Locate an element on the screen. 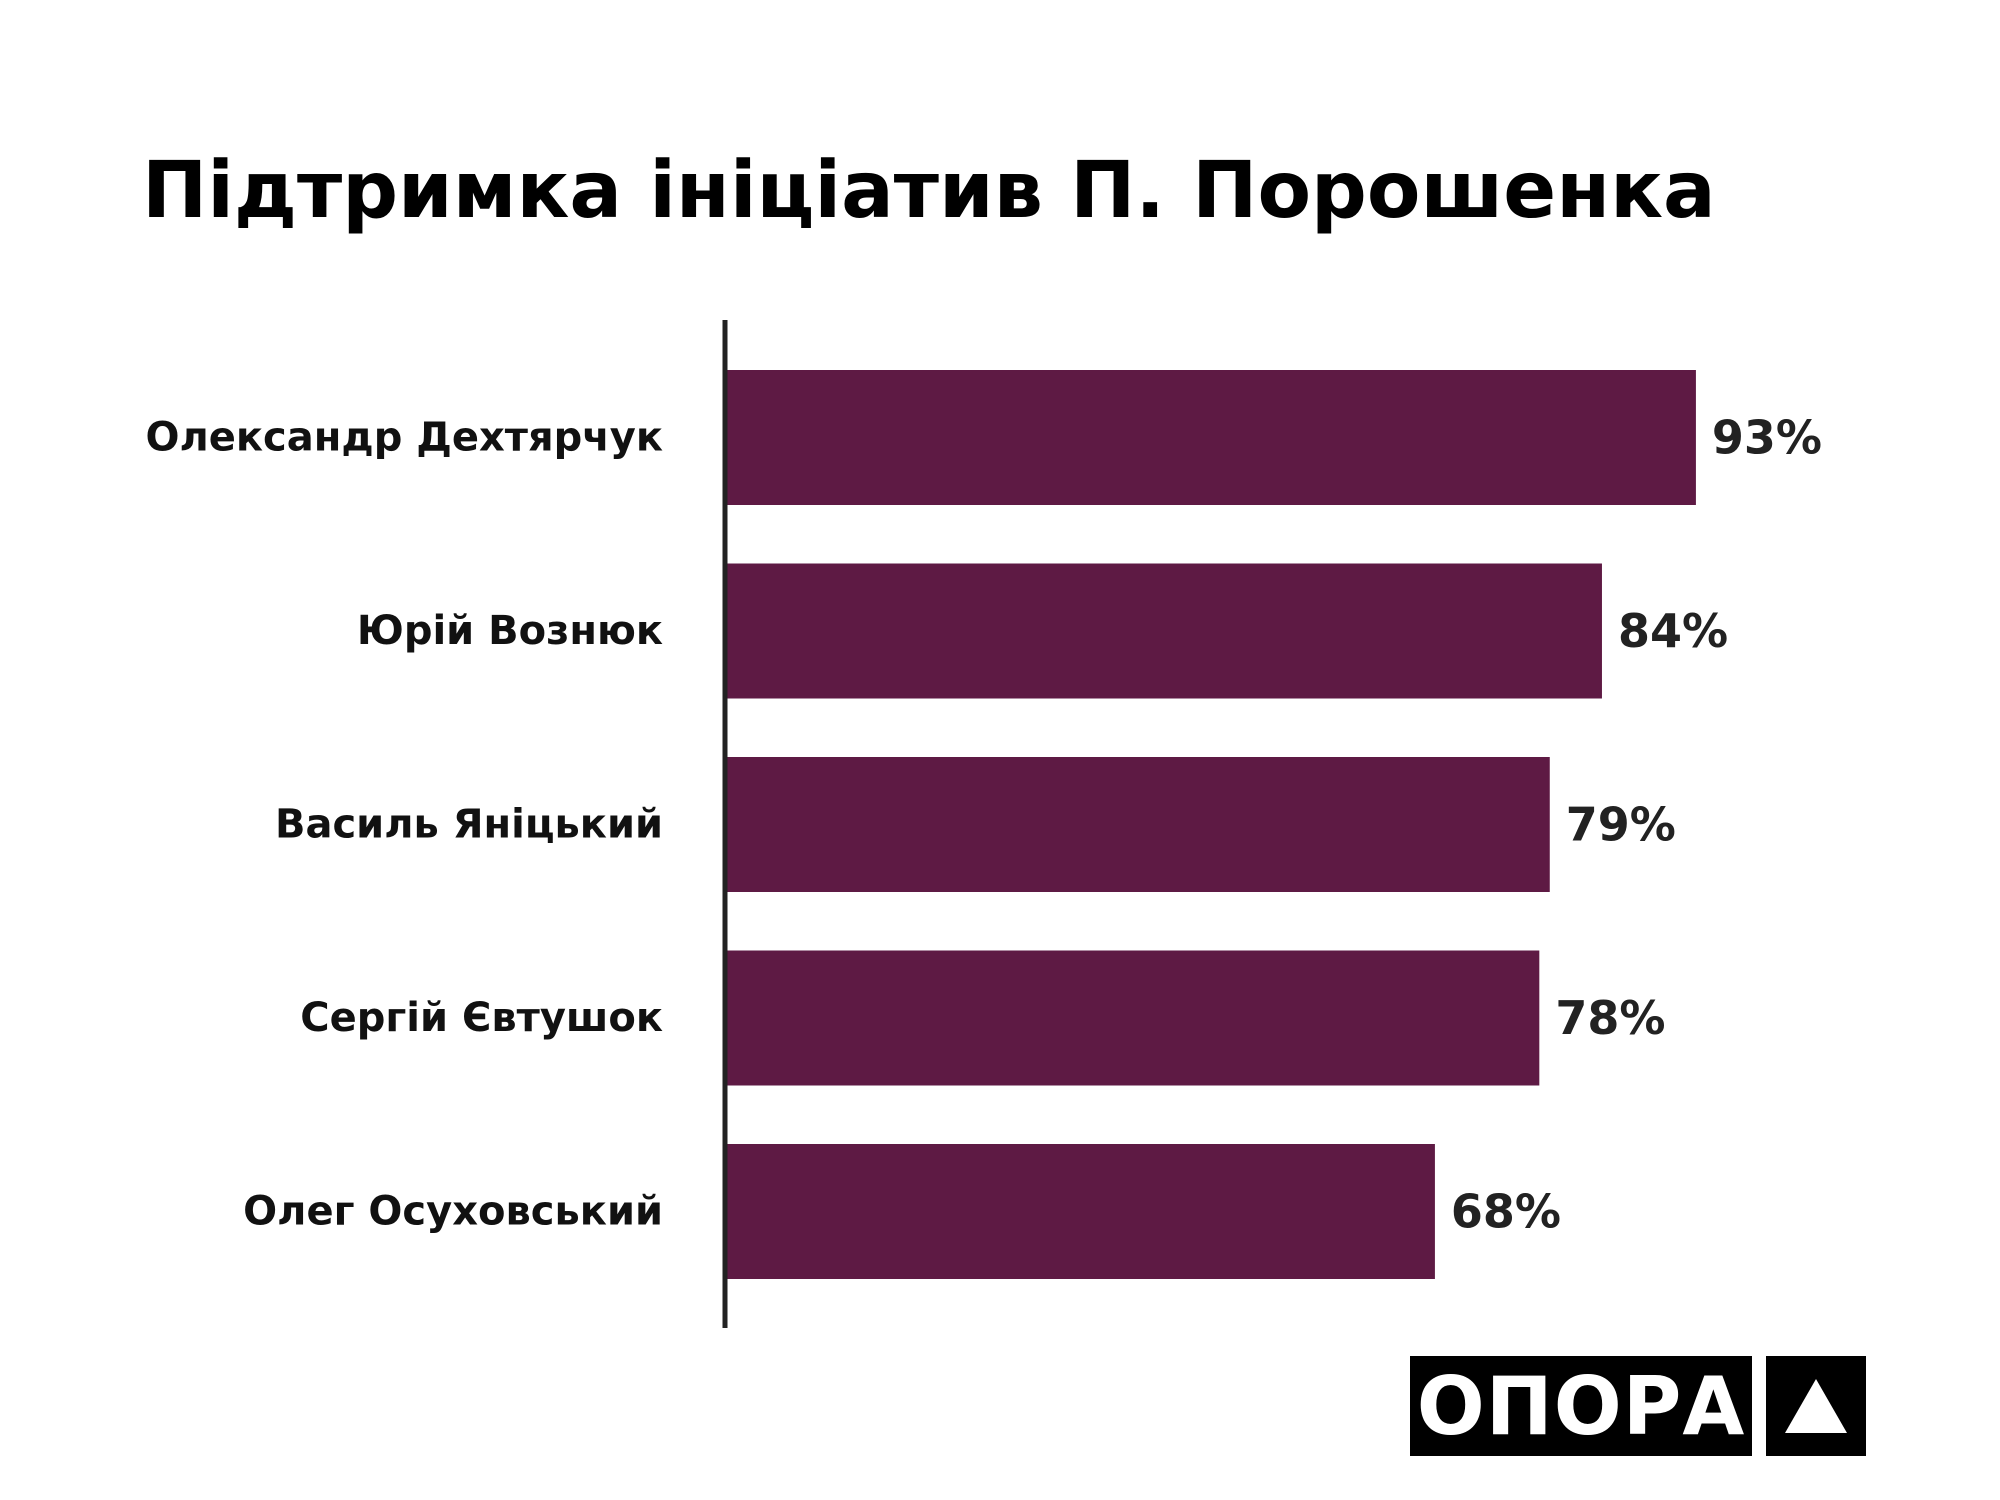  category-label-1: Олександр Дехтярчук is located at coordinates (404, 438).